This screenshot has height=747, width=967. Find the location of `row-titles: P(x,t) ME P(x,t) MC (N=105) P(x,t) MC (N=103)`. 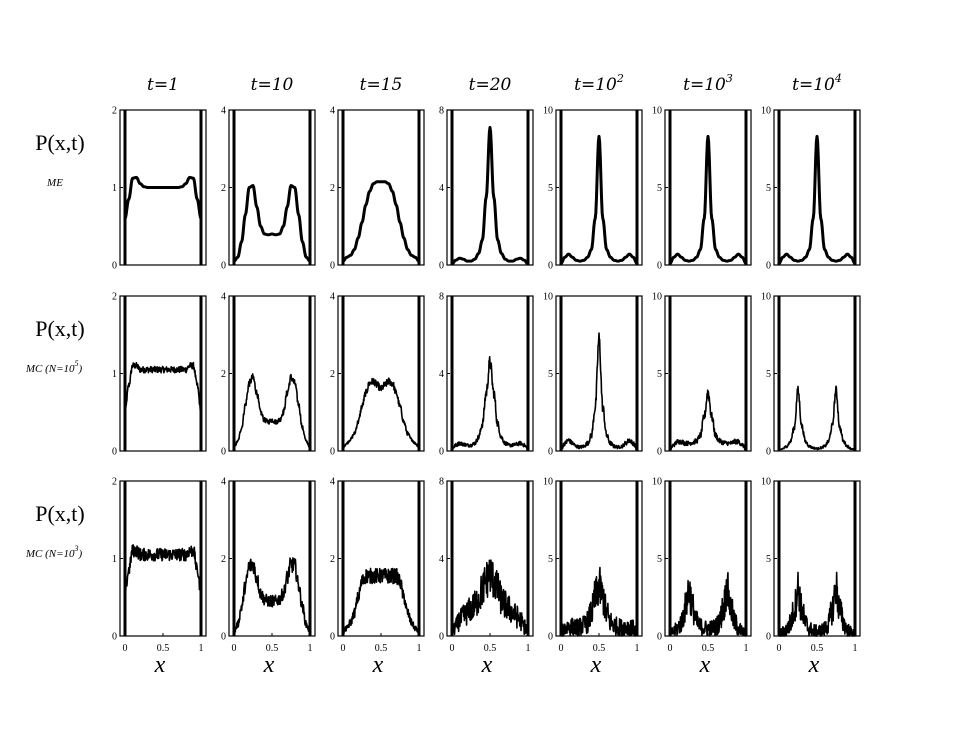

row-titles: P(x,t) ME P(x,t) MC (N=105) P(x,t) MC (N=103) is located at coordinates (55, 345).